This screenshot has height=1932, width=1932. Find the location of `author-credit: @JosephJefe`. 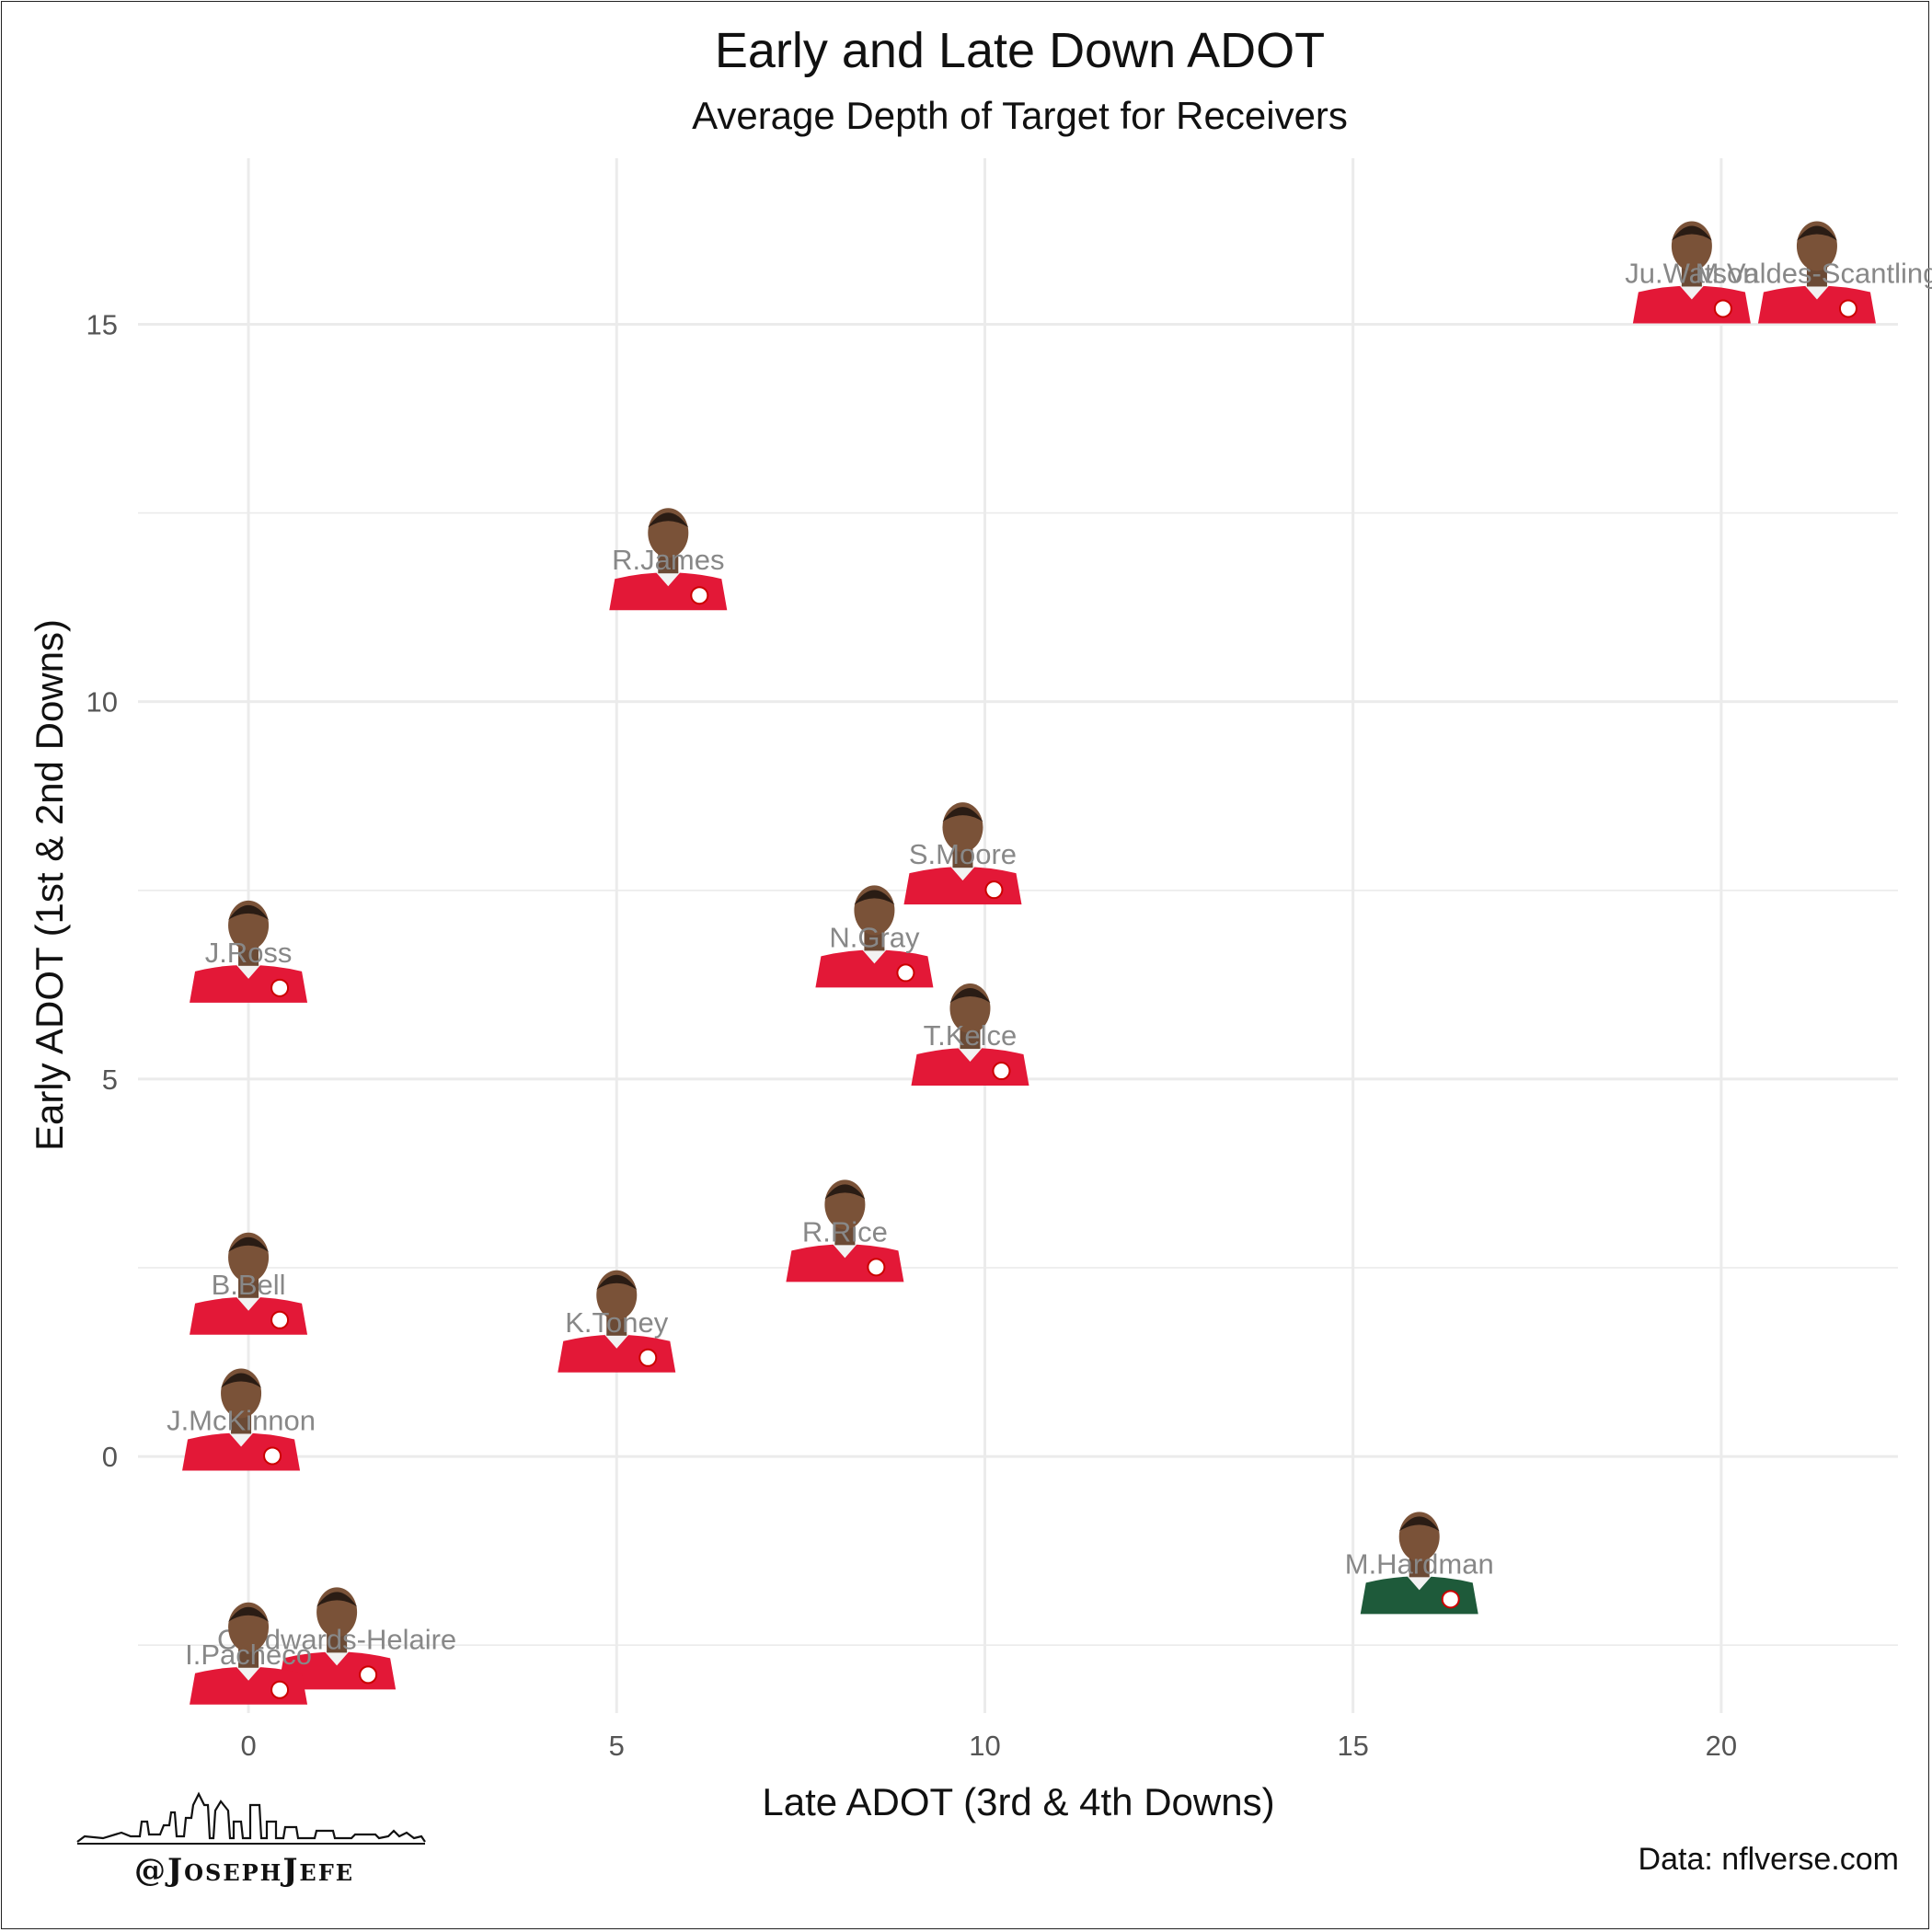

author-credit: @JosephJefe is located at coordinates (244, 1870).